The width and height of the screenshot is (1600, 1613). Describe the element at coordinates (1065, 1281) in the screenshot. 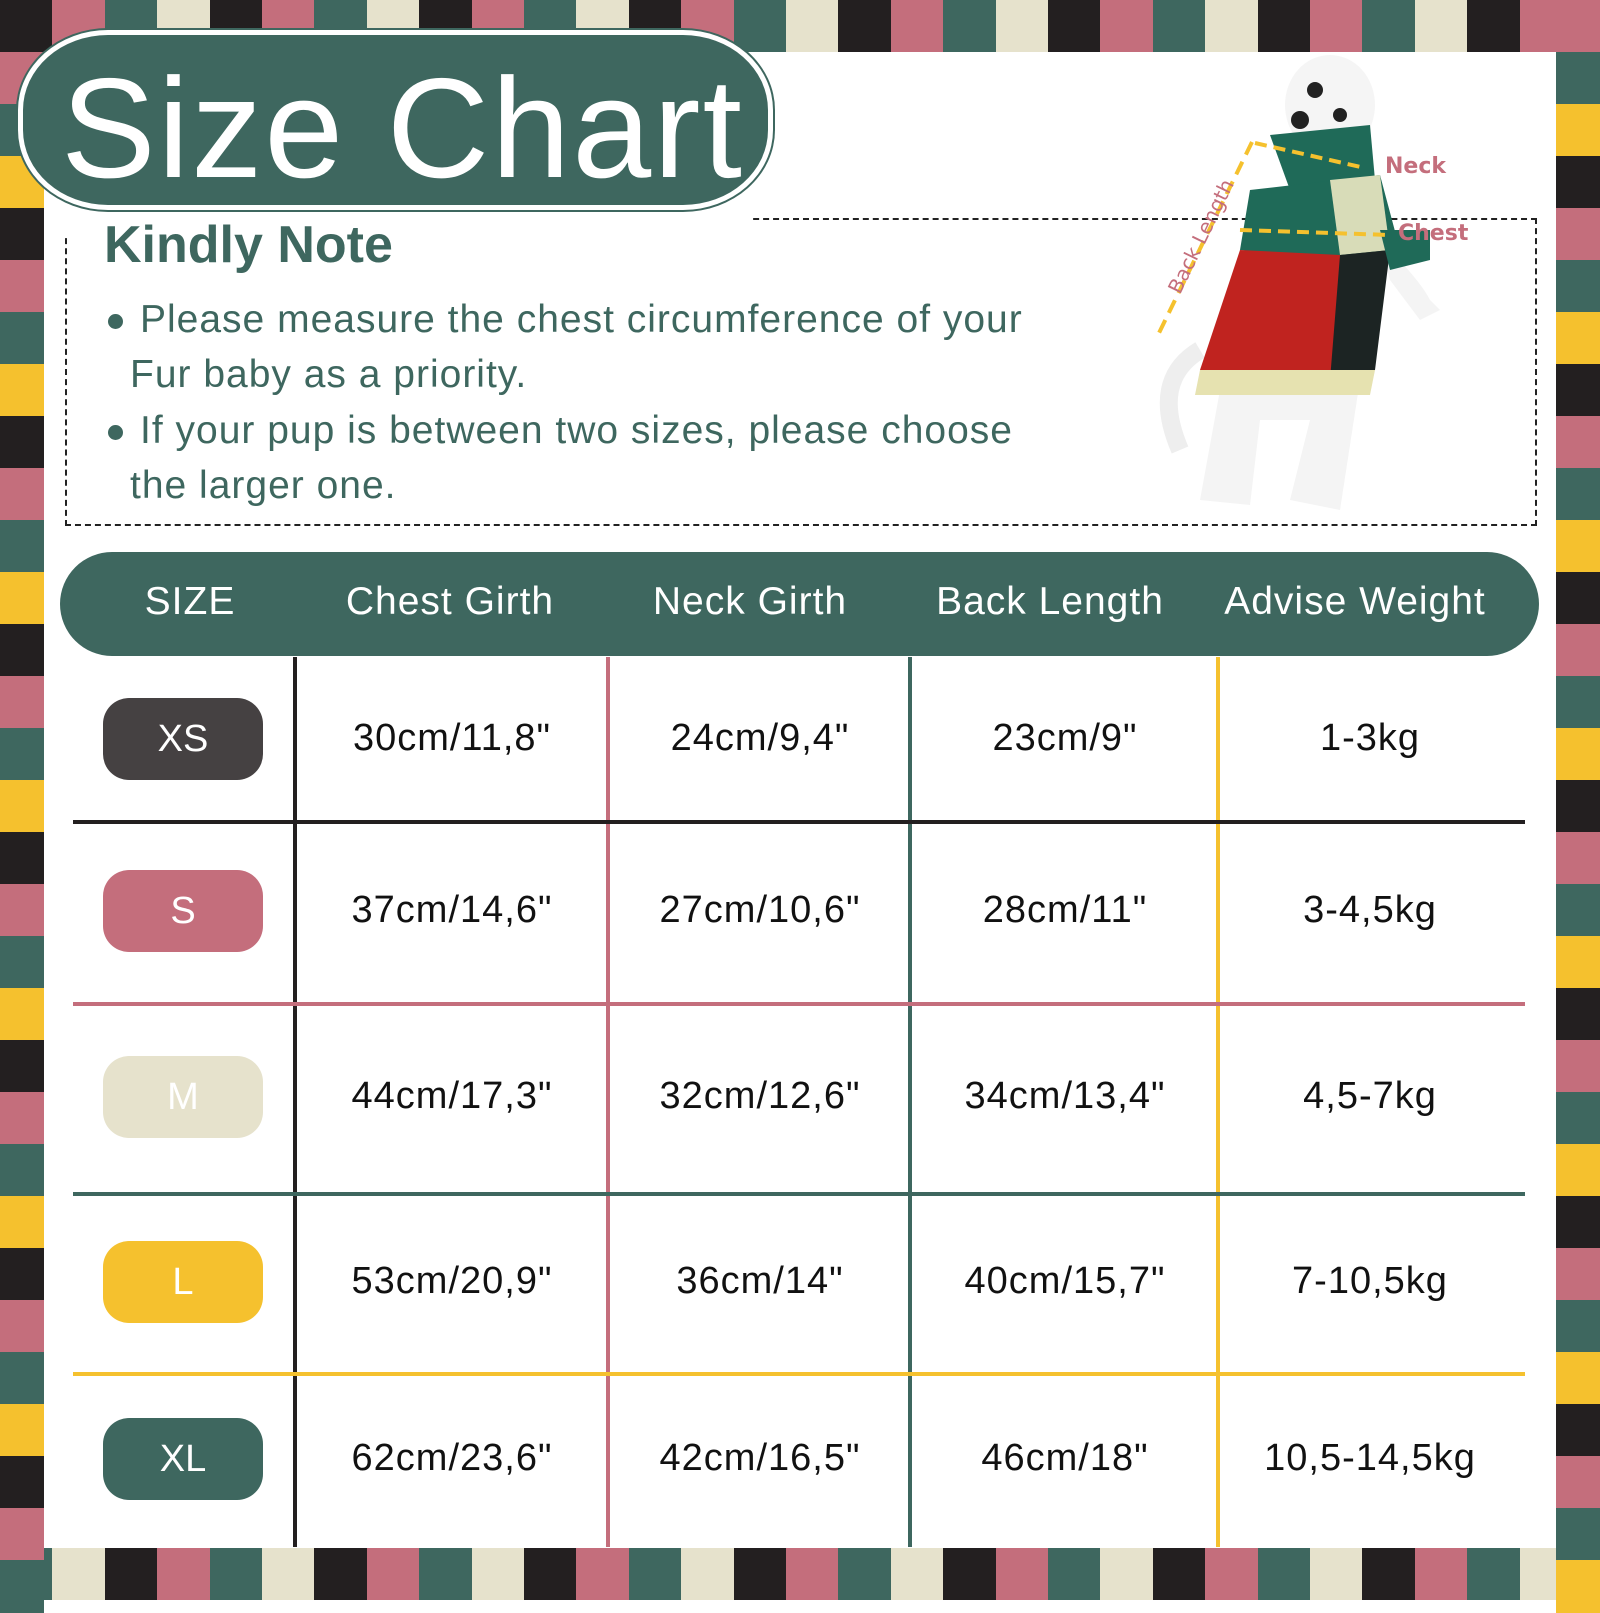

I see `cell-back: 40cm/15,7"` at that location.